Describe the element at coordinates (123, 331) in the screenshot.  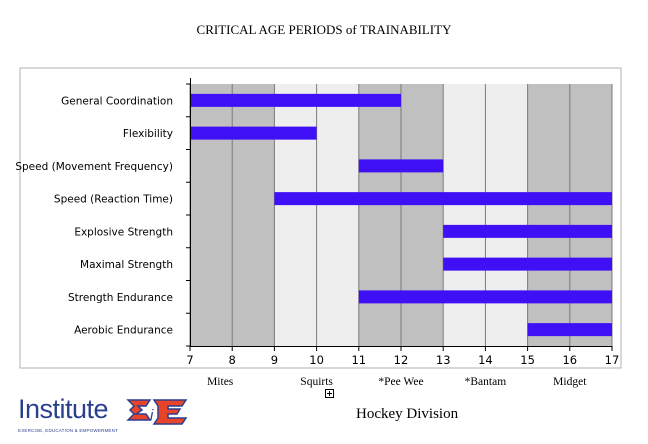
I see `category-label-7: Aerobic Endurance` at that location.